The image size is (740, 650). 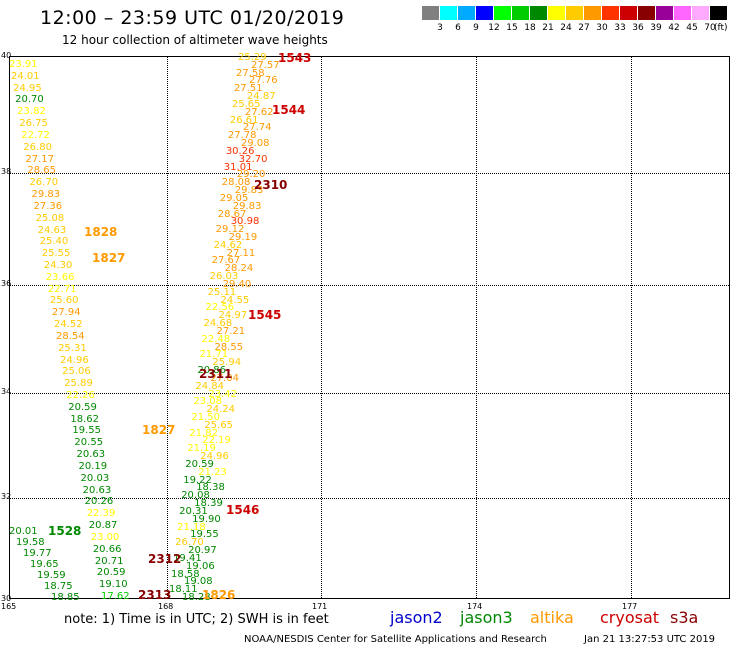 What do you see at coordinates (229, 347) in the screenshot?
I see `wave-height-value: 28.55` at bounding box center [229, 347].